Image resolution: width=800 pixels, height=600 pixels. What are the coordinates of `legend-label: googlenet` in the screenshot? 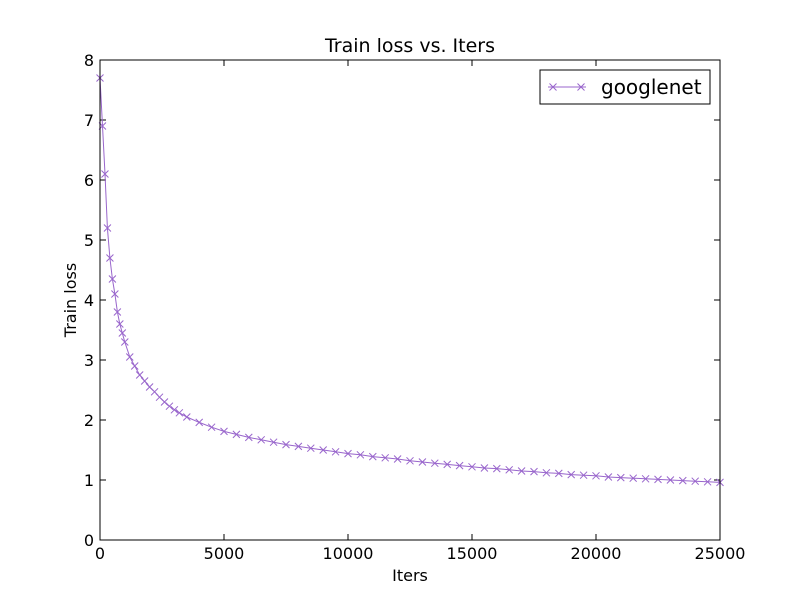 It's located at (651, 87).